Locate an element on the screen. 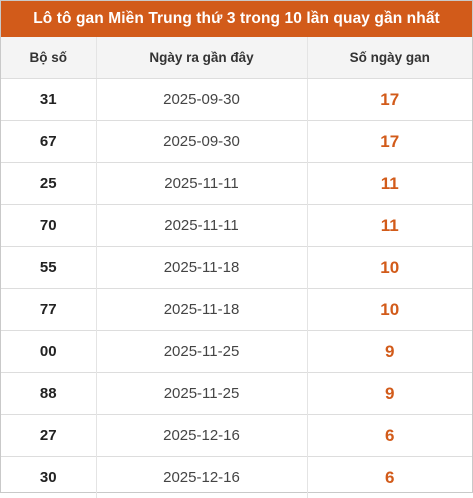 This screenshot has width=473, height=498. cell-number: 55 is located at coordinates (48, 268).